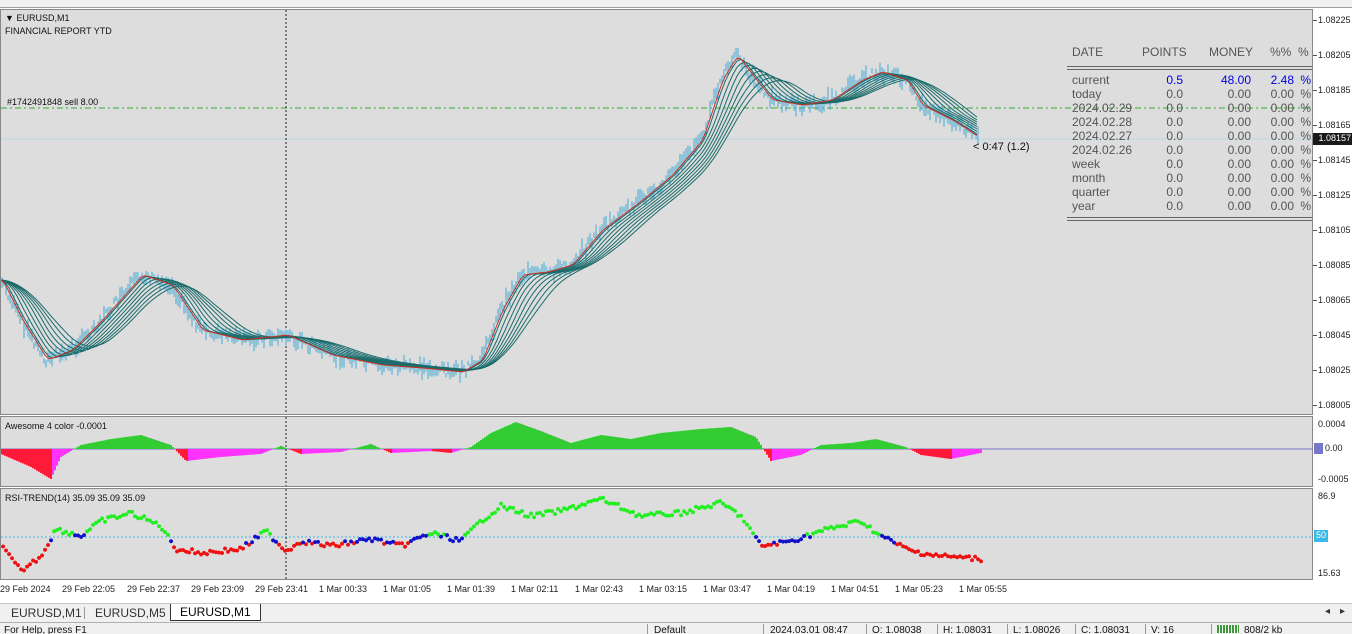 The image size is (1352, 634). Describe the element at coordinates (1189, 192) in the screenshot. I see `report-row: quarter 0.0 0.00 0.00%` at that location.